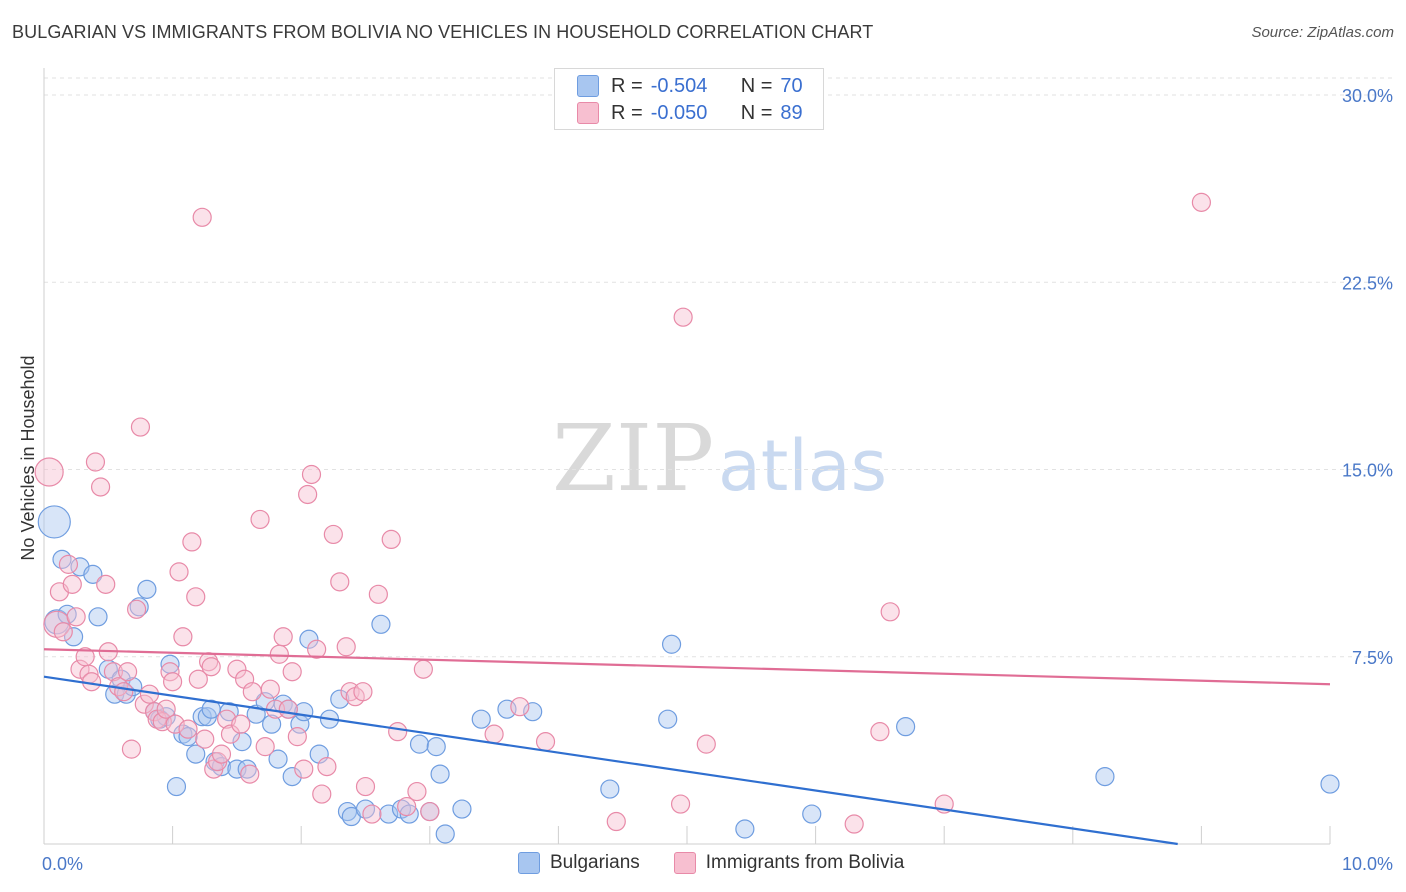  I want to click on correlation-legend: R = -0.504 N = 70 R = -0.050 N = 89, so click(689, 99).